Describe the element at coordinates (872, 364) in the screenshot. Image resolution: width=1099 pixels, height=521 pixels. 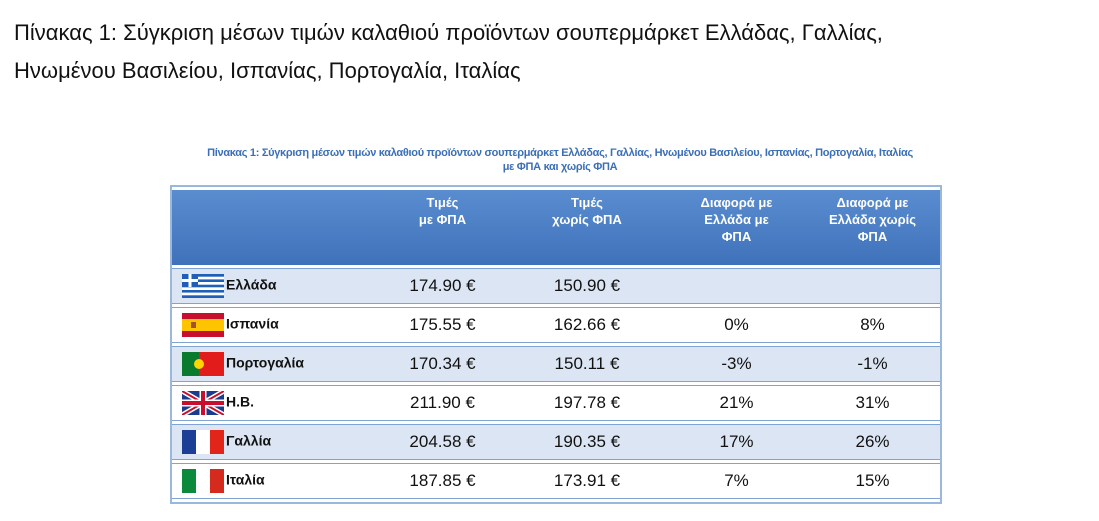
I see `value-cell: -1%` at that location.